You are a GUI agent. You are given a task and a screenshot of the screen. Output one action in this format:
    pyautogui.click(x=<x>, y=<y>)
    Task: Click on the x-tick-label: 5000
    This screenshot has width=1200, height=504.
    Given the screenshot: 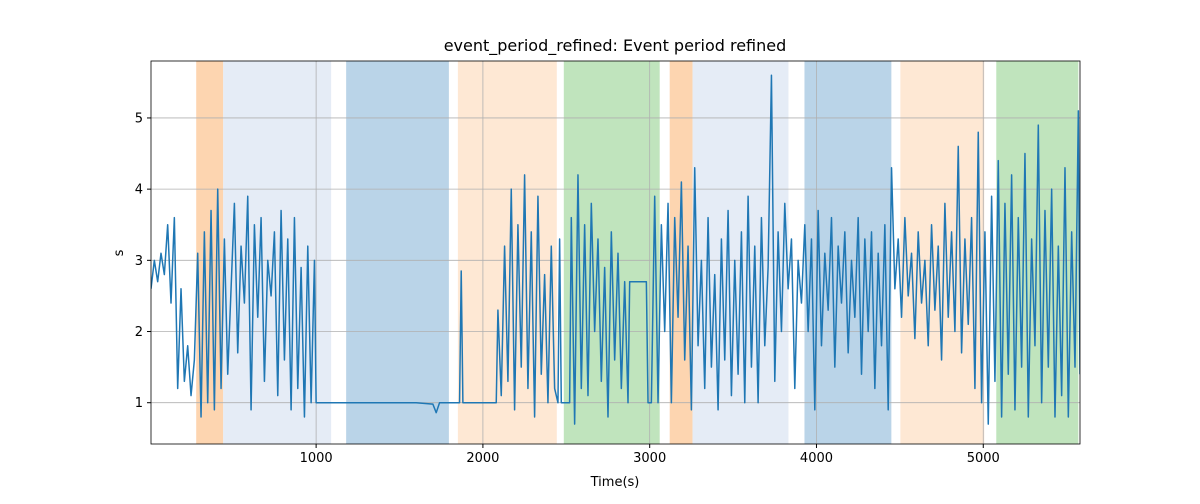 What is the action you would take?
    pyautogui.click(x=983, y=458)
    